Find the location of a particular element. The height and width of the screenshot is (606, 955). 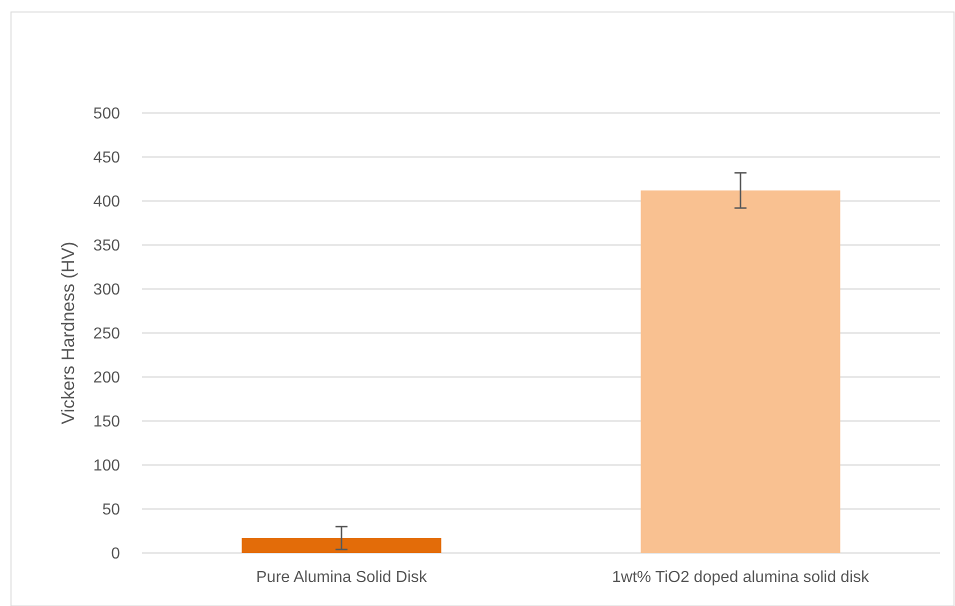

y-tick-label: 450 is located at coordinates (106, 158).